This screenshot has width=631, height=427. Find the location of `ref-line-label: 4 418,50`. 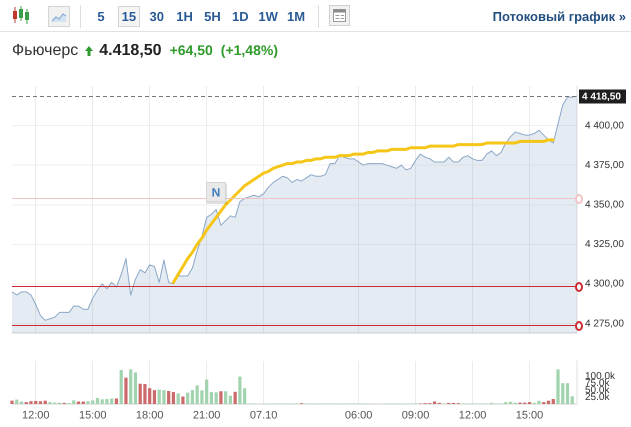

ref-line-label: 4 418,50 is located at coordinates (602, 96).